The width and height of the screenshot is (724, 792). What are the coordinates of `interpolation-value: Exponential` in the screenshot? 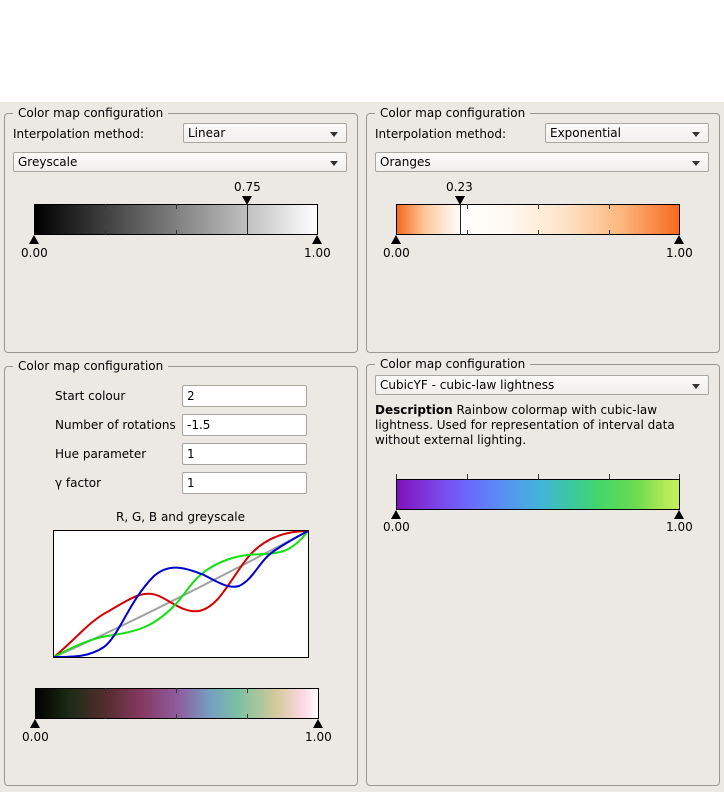 It's located at (585, 133).